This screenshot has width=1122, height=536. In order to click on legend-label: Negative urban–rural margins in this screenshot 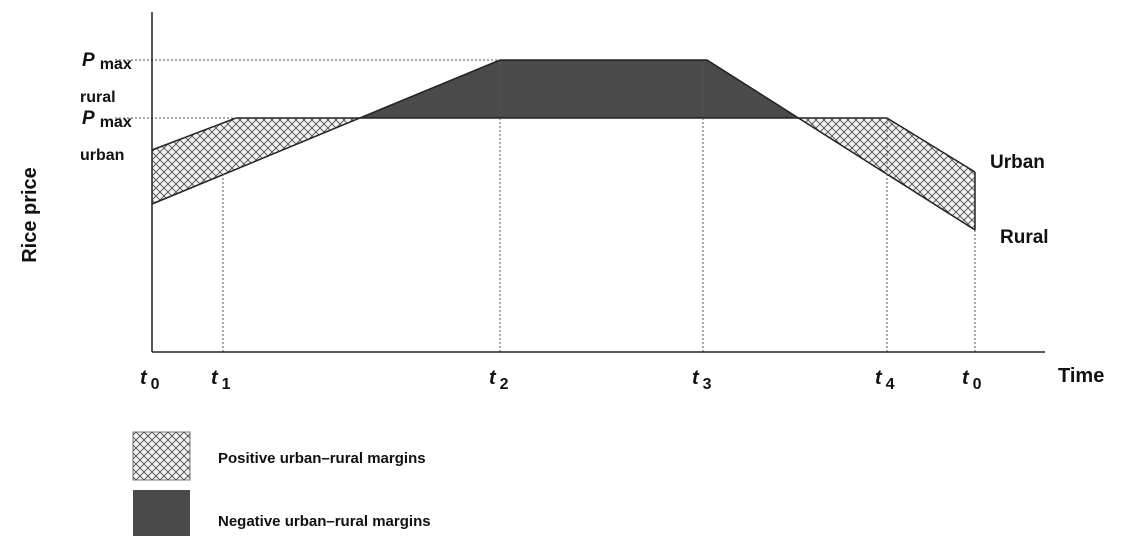, I will do `click(324, 521)`.